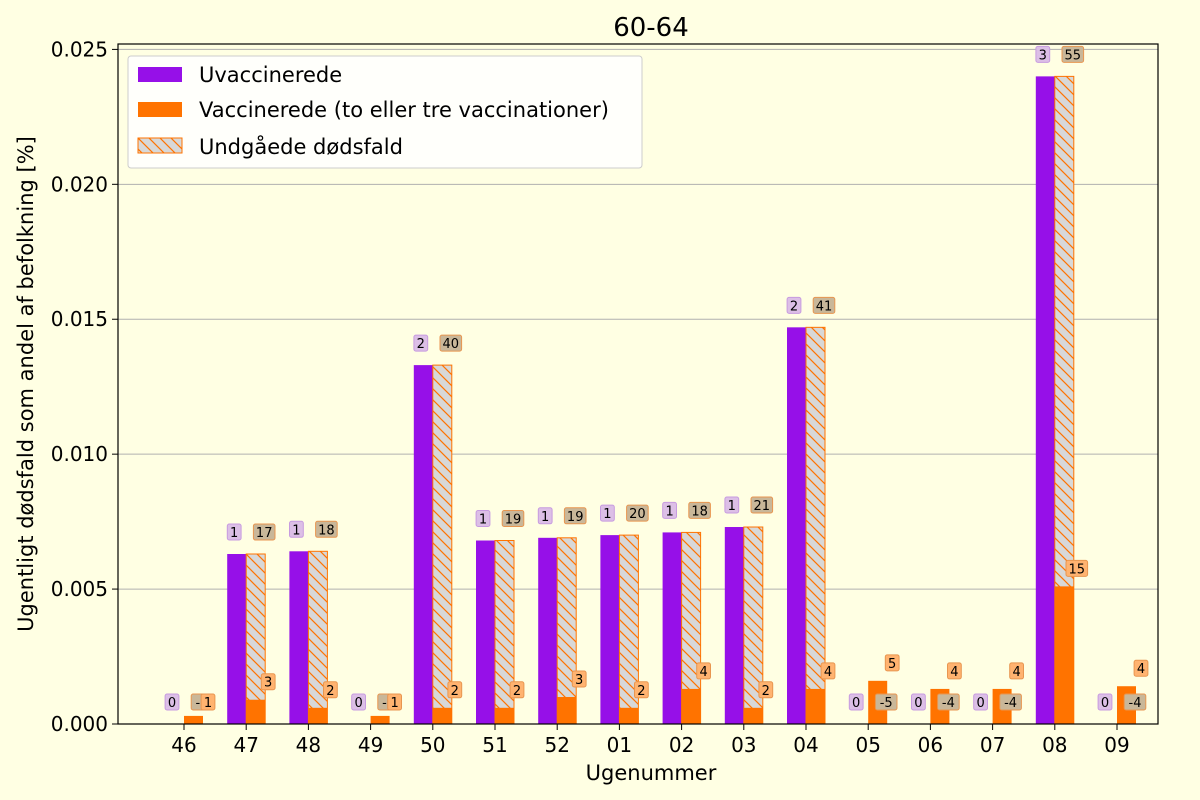  I want to click on svg-text: 0, so click(856, 703).